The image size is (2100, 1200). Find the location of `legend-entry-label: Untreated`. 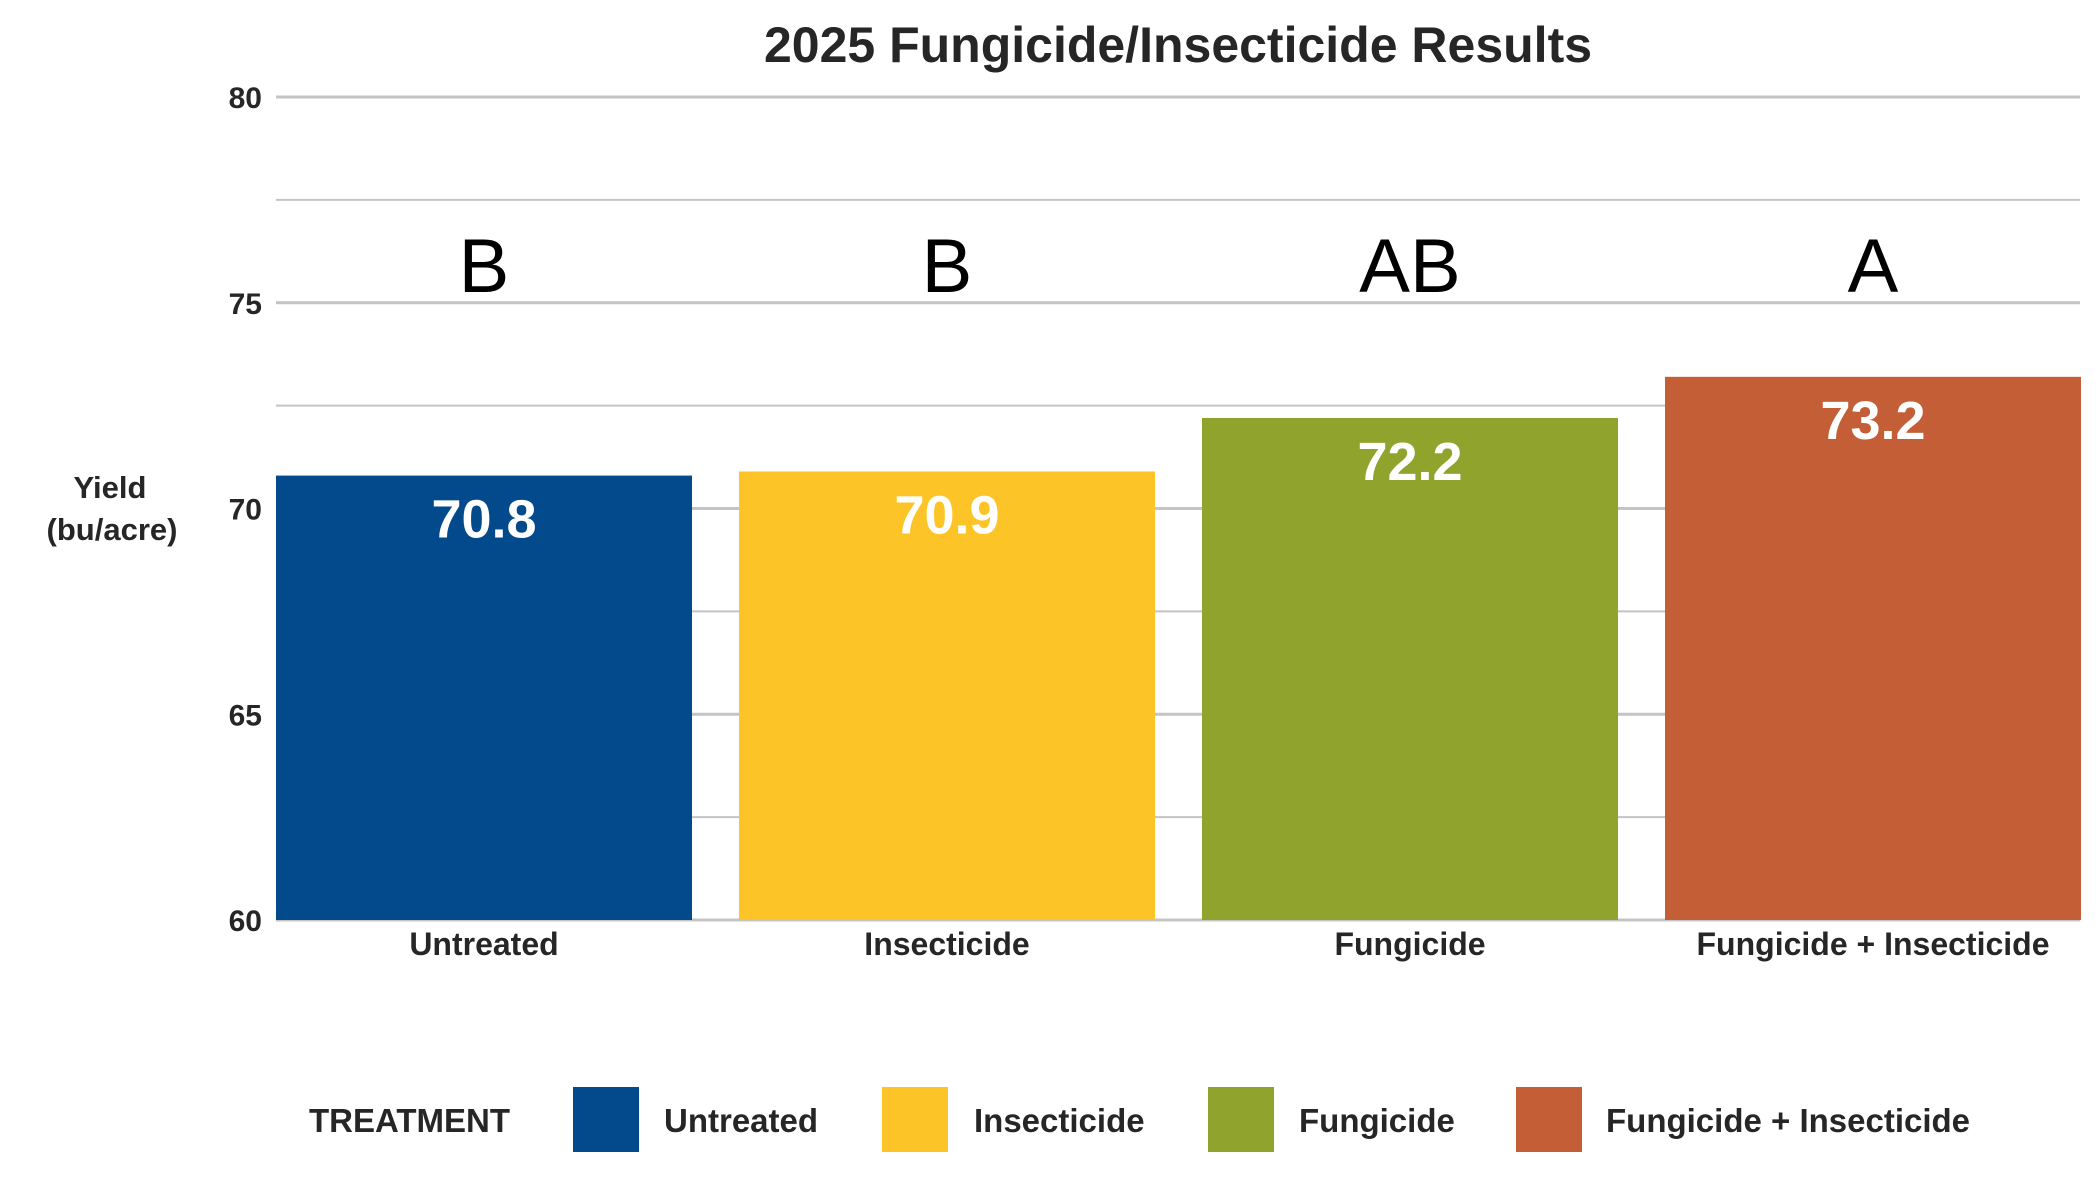

legend-entry-label: Untreated is located at coordinates (741, 1120).